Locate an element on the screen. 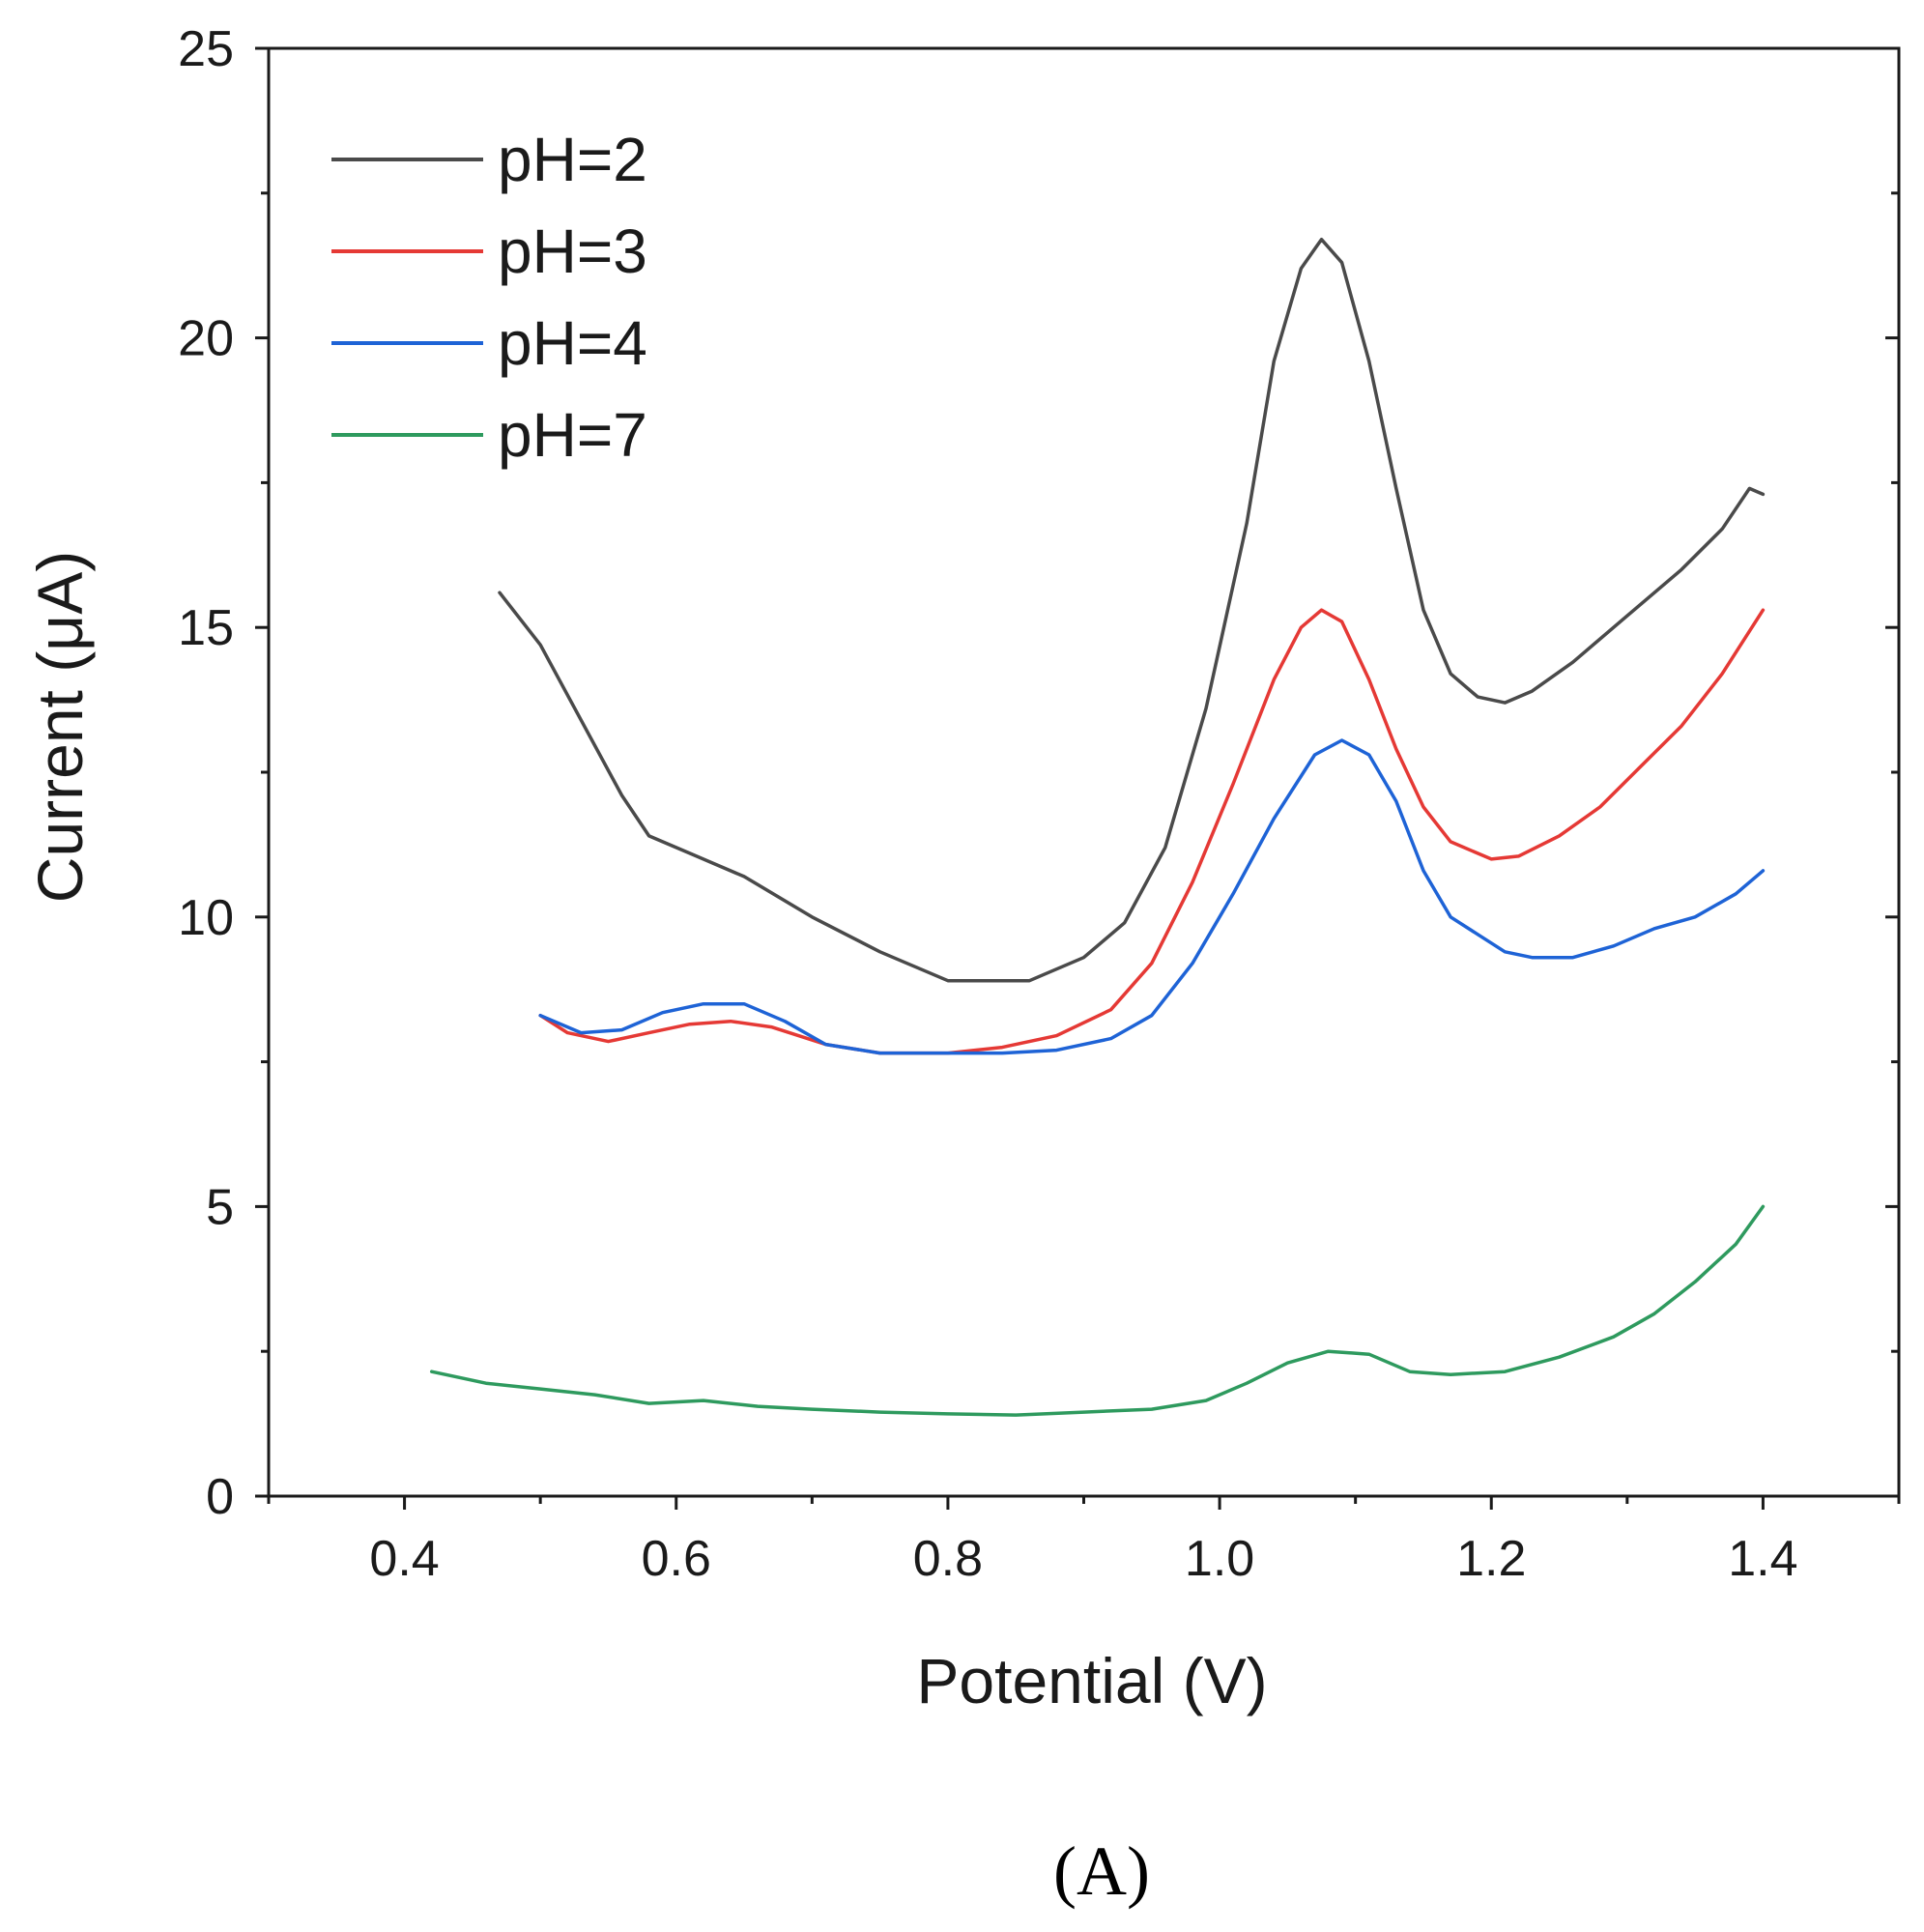  y-tick-label: 15 is located at coordinates (206, 628).